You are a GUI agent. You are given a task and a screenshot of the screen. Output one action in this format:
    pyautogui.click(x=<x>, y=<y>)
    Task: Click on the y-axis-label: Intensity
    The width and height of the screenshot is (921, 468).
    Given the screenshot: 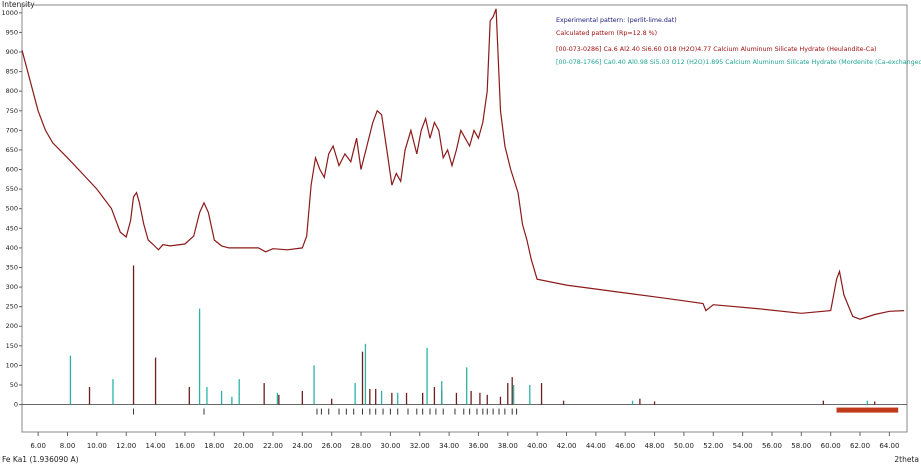 What is the action you would take?
    pyautogui.click(x=18, y=4)
    